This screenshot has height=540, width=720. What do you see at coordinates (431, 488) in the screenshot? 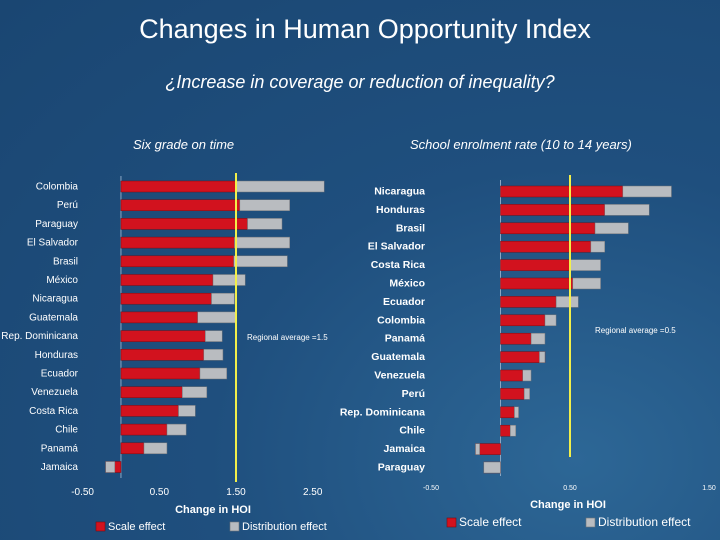
I see `right-x-tick-0: -0.50` at bounding box center [431, 488].